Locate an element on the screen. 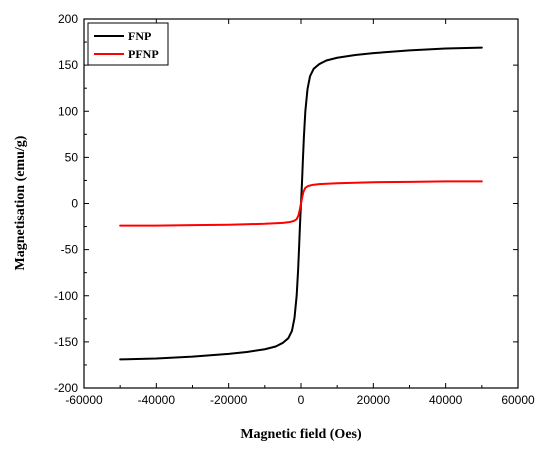 The image size is (550, 452). y-tick-label: 100 is located at coordinates (68, 111).